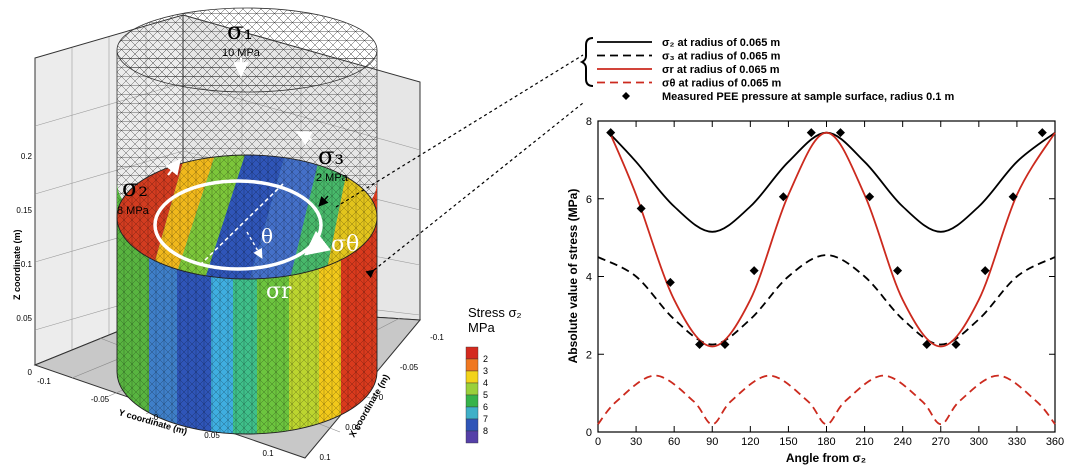  Describe the element at coordinates (750, 442) in the screenshot. I see `x-tick-label: 120` at that location.